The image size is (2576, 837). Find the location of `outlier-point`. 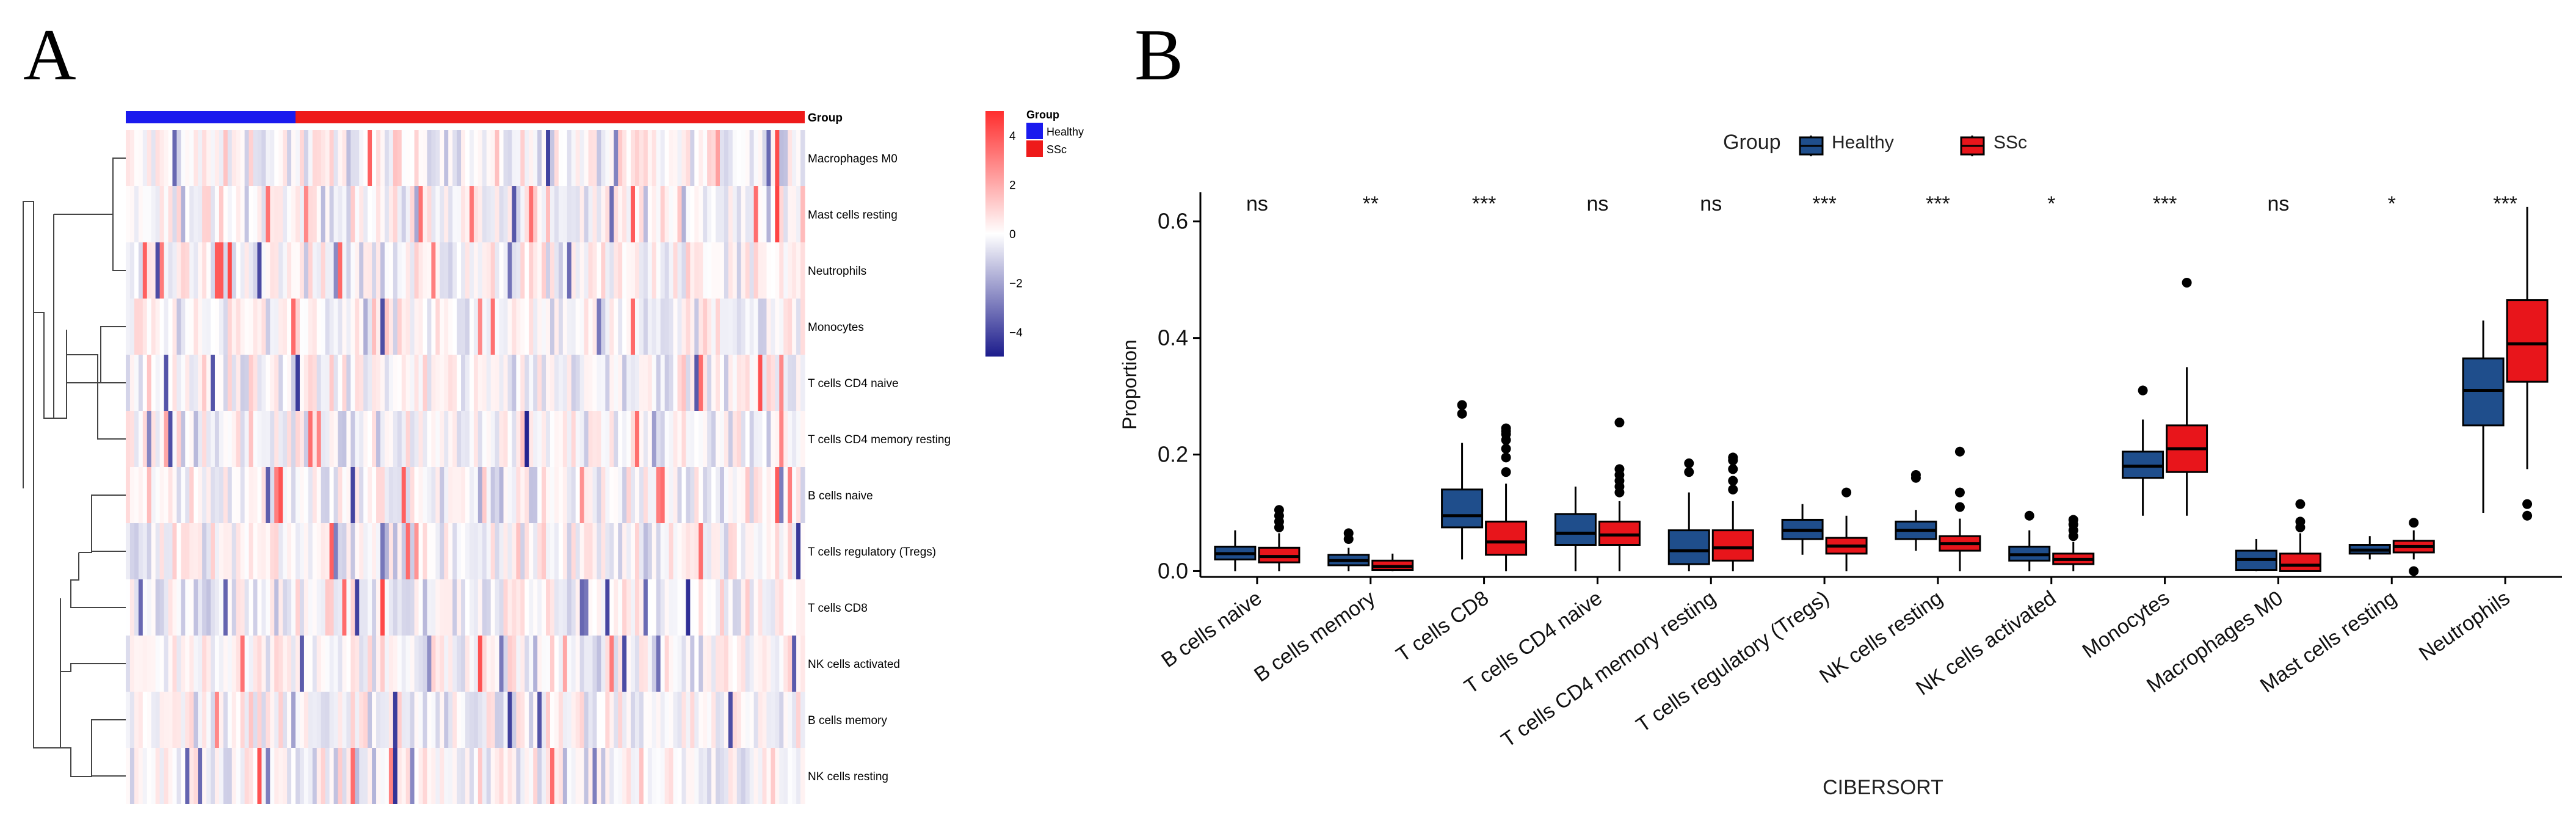

outlier-point is located at coordinates (1959, 492).